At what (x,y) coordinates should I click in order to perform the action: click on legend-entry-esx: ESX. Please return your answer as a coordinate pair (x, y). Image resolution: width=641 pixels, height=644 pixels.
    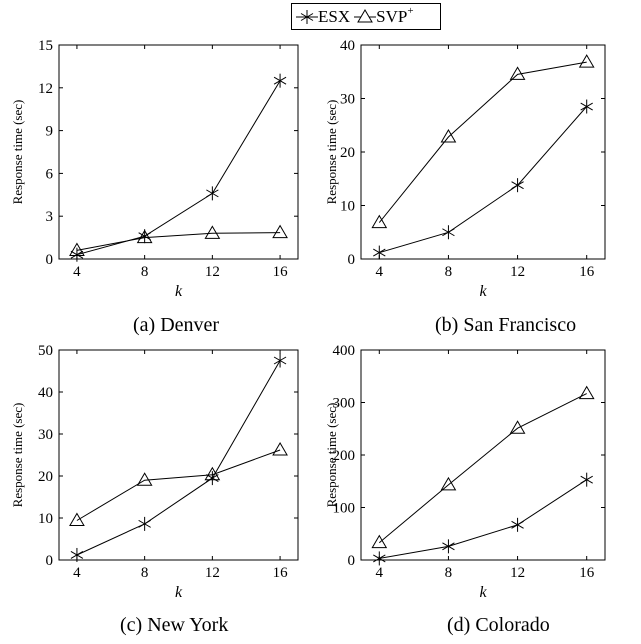
    Looking at the image, I should click on (323, 17).